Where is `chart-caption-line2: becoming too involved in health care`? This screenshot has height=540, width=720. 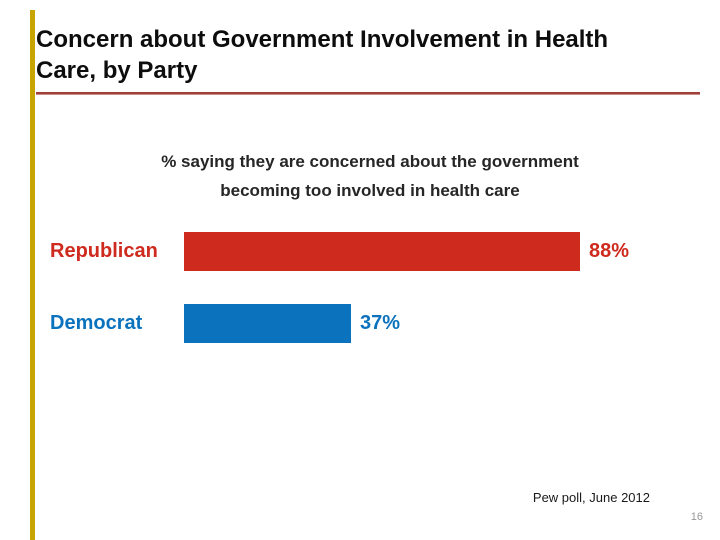
chart-caption-line2: becoming too involved in health care is located at coordinates (370, 190).